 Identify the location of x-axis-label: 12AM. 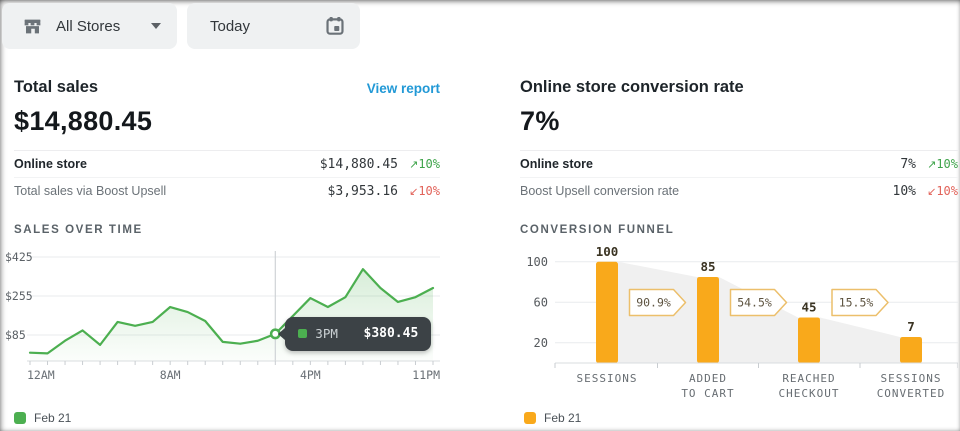
(41, 375).